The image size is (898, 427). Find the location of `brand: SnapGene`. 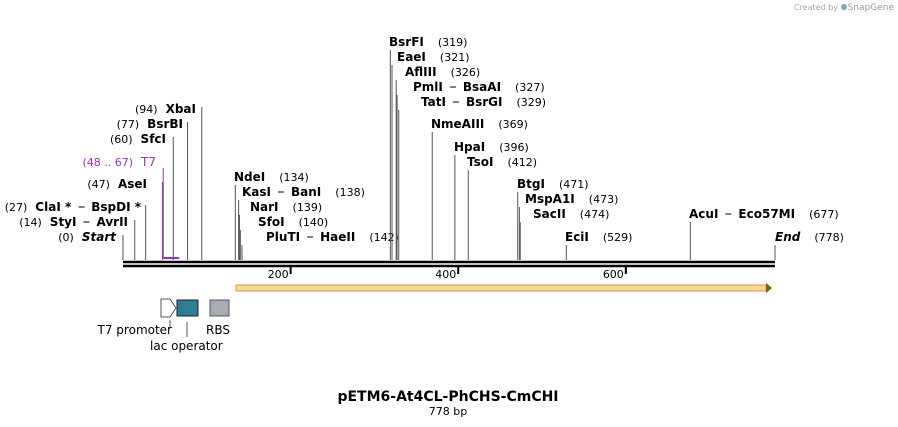

brand: SnapGene is located at coordinates (871, 8).